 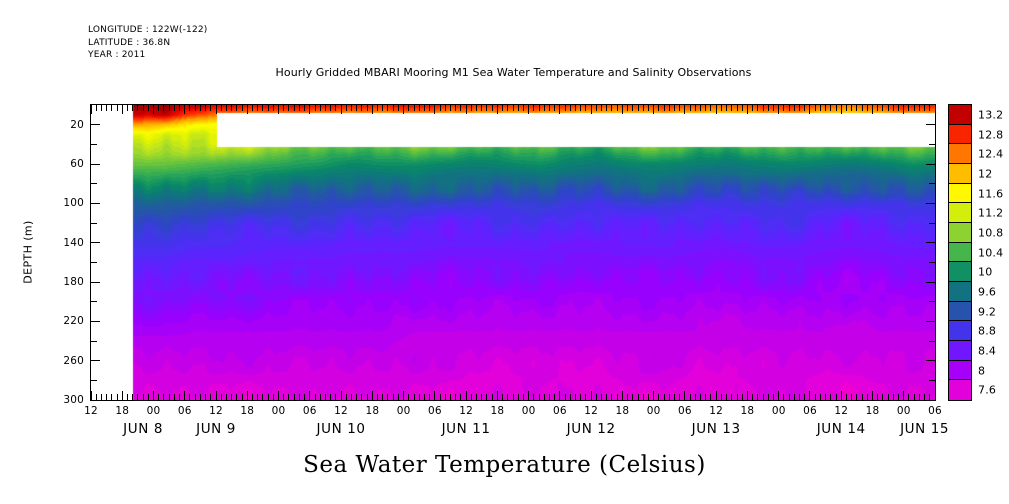 I want to click on colorbar-band-11.2, so click(x=960, y=213).